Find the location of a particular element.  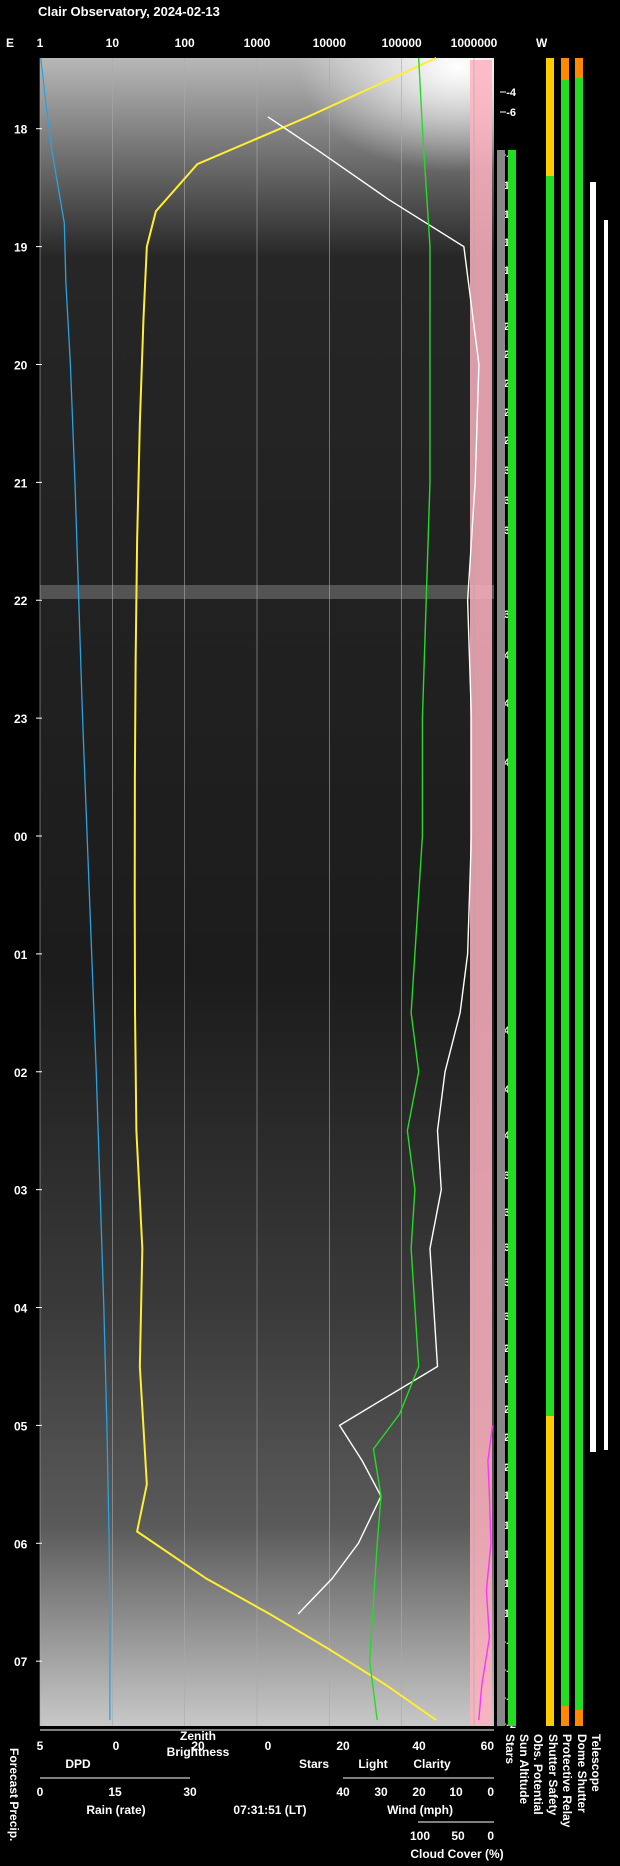

twilight-glow is located at coordinates (267, 208).